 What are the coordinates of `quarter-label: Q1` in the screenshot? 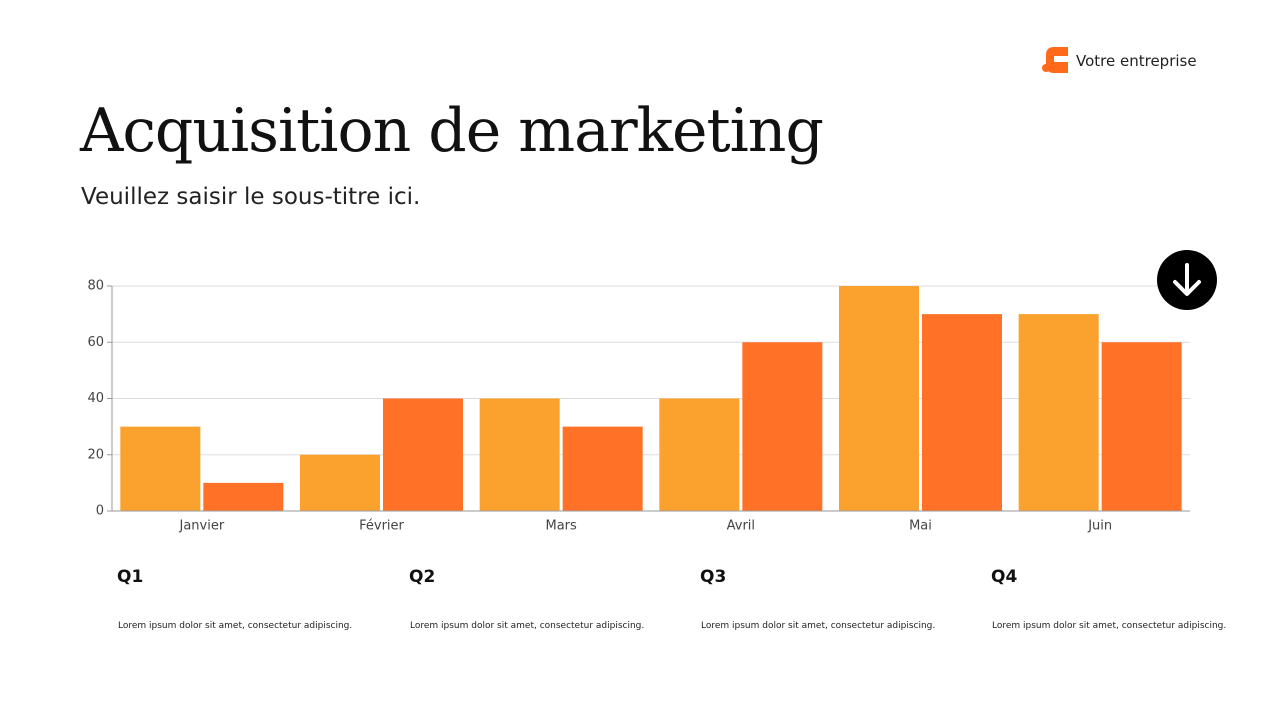 It's located at (130, 577).